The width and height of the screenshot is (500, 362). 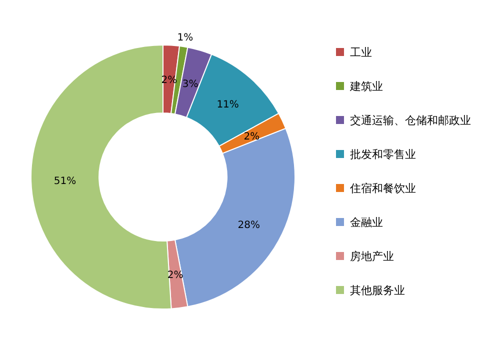 I want to click on data-label: 3%, so click(x=190, y=84).